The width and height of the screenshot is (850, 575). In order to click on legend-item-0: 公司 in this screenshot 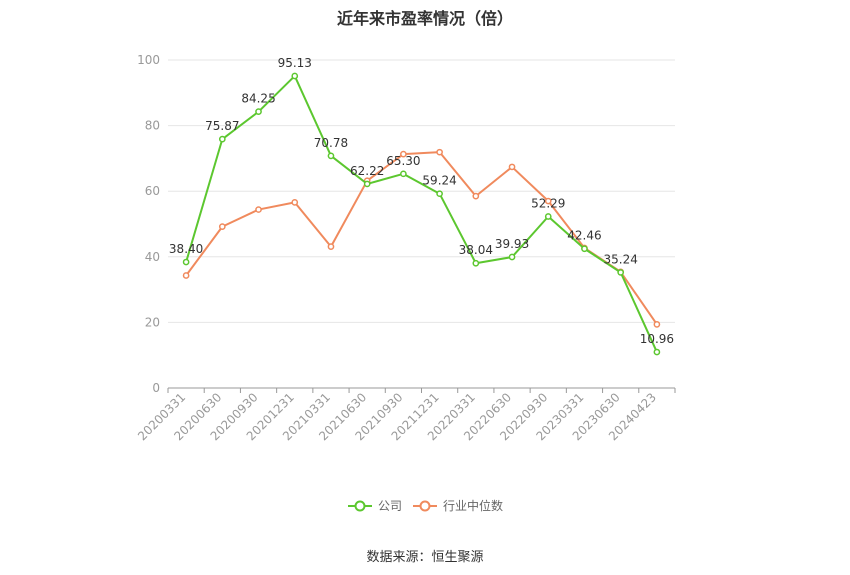, I will do `click(375, 506)`.